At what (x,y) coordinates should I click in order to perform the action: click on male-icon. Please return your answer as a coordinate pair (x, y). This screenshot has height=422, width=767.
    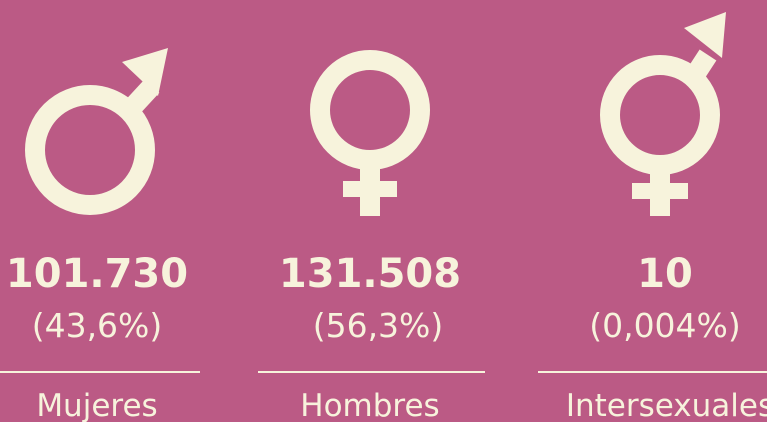
    Looking at the image, I should click on (96, 131).